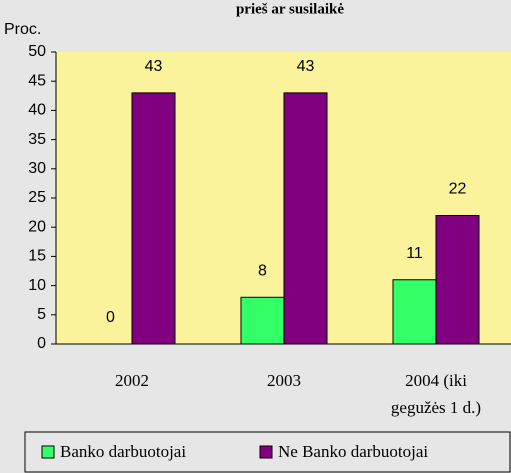  What do you see at coordinates (37, 168) in the screenshot?
I see `y-tick-label: 30` at bounding box center [37, 168].